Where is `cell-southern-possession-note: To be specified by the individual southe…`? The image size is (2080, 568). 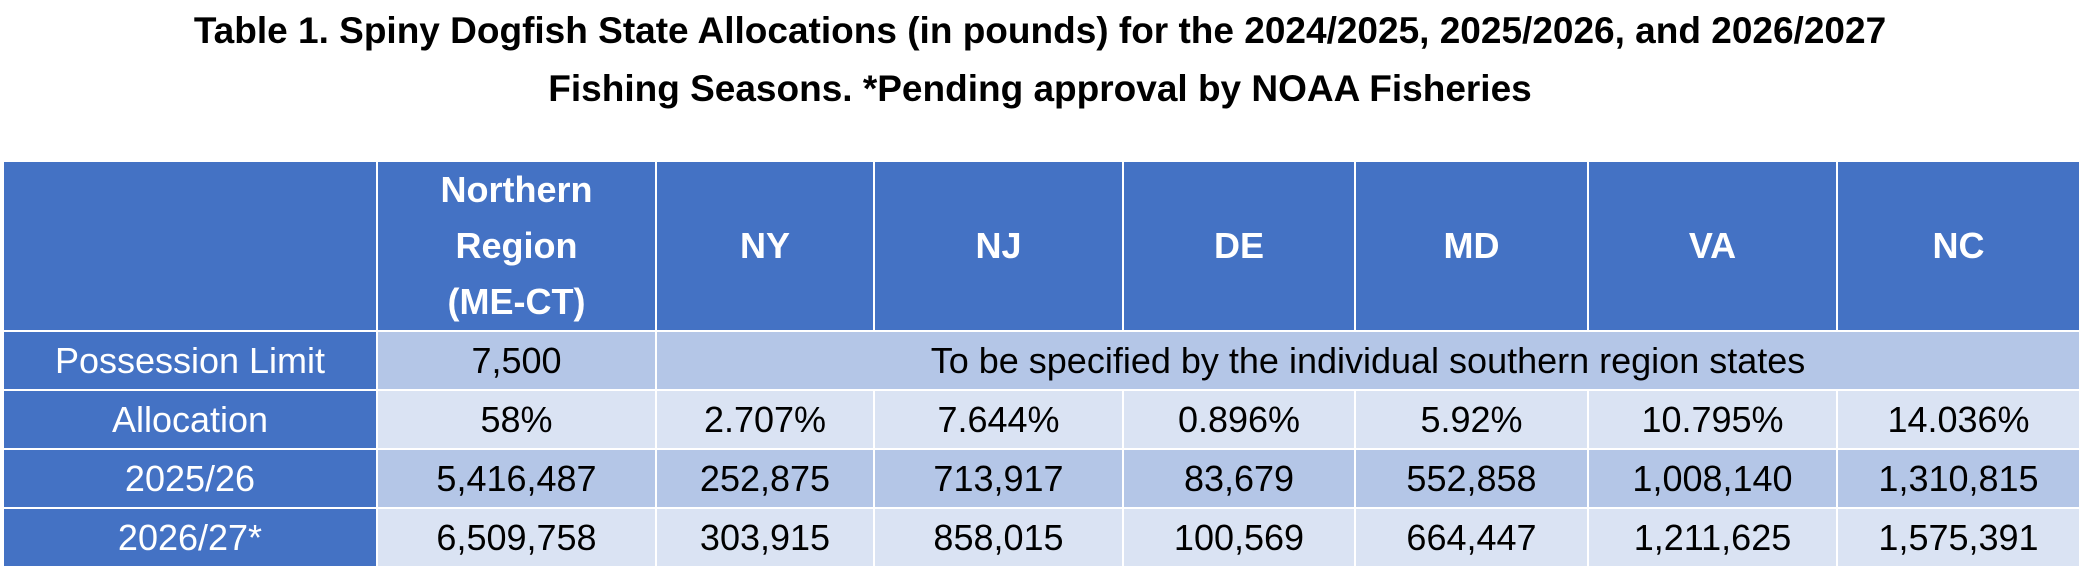
cell-southern-possession-note: To be specified by the individual southe… is located at coordinates (1367, 360).